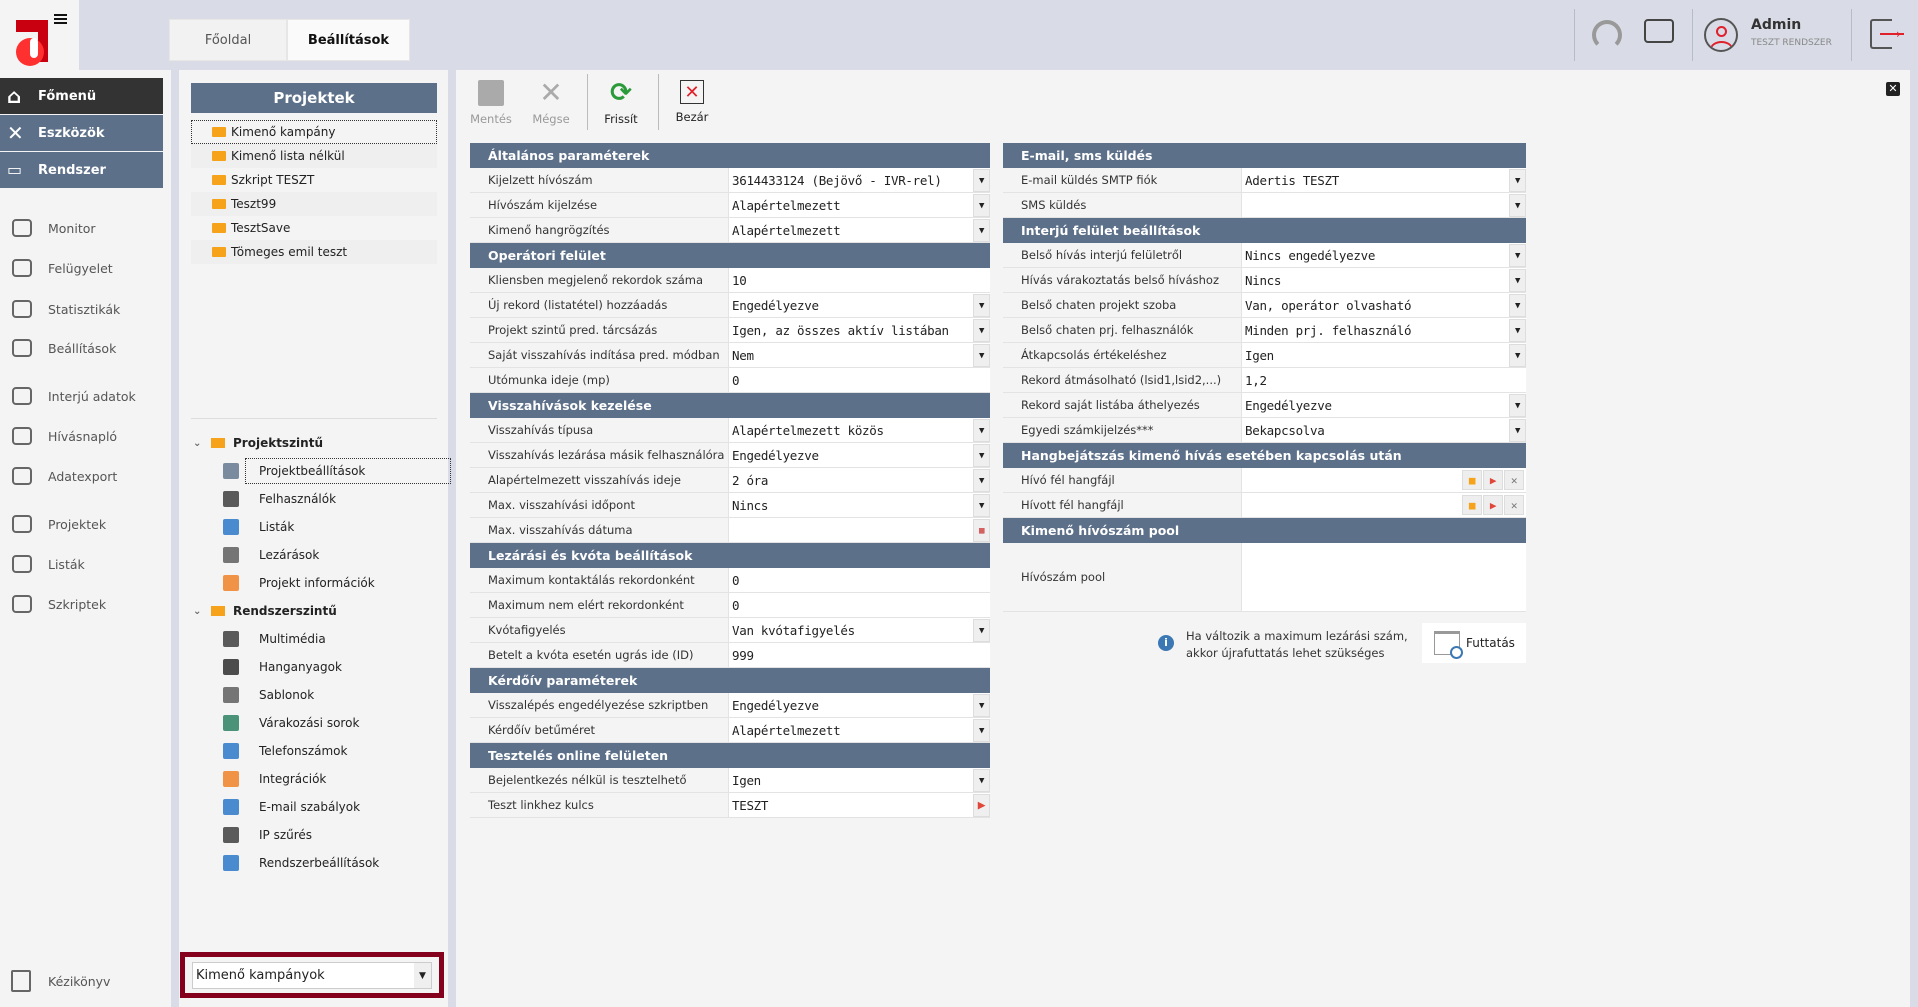 The image size is (1918, 1007). Describe the element at coordinates (337, 695) in the screenshot. I see `tree-item: Sablonok` at that location.